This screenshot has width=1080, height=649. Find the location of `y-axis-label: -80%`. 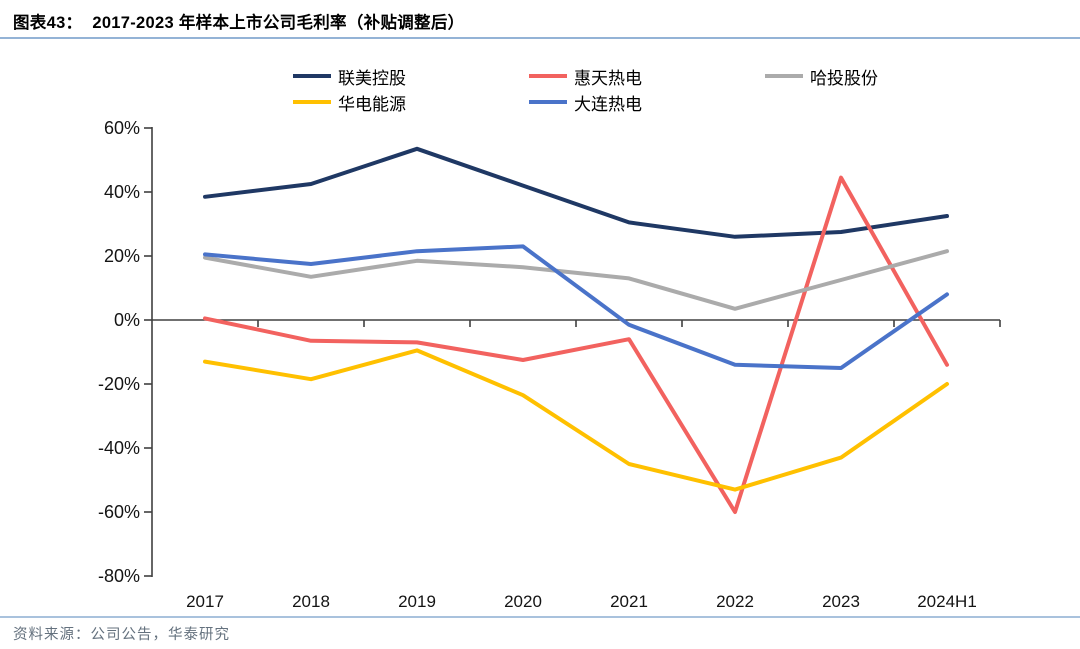

y-axis-label: -80% is located at coordinates (118, 576).